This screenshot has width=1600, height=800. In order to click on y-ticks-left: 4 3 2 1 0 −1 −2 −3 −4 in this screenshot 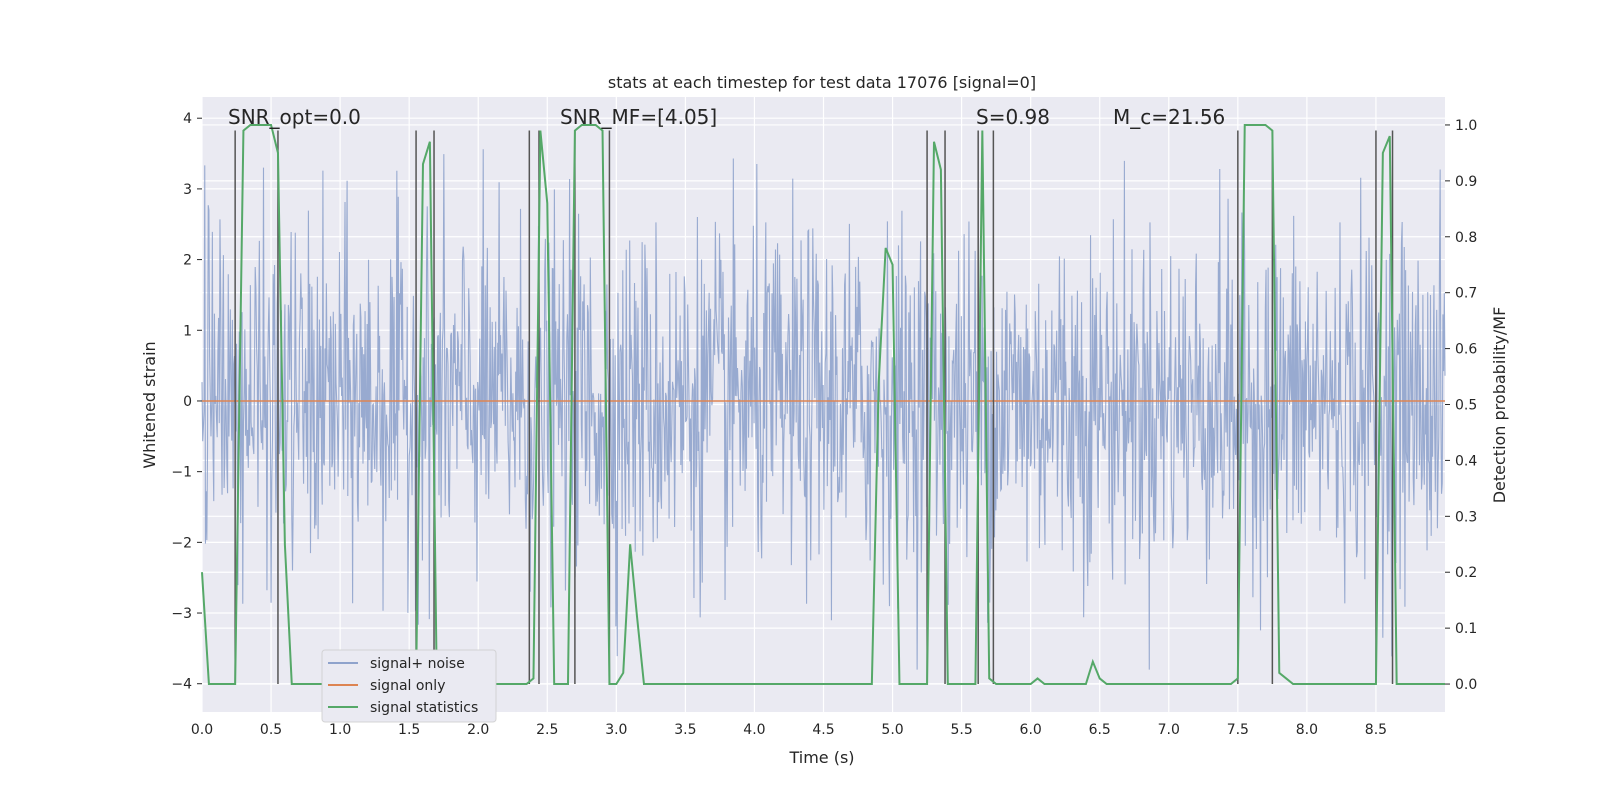, I will do `click(186, 402)`.